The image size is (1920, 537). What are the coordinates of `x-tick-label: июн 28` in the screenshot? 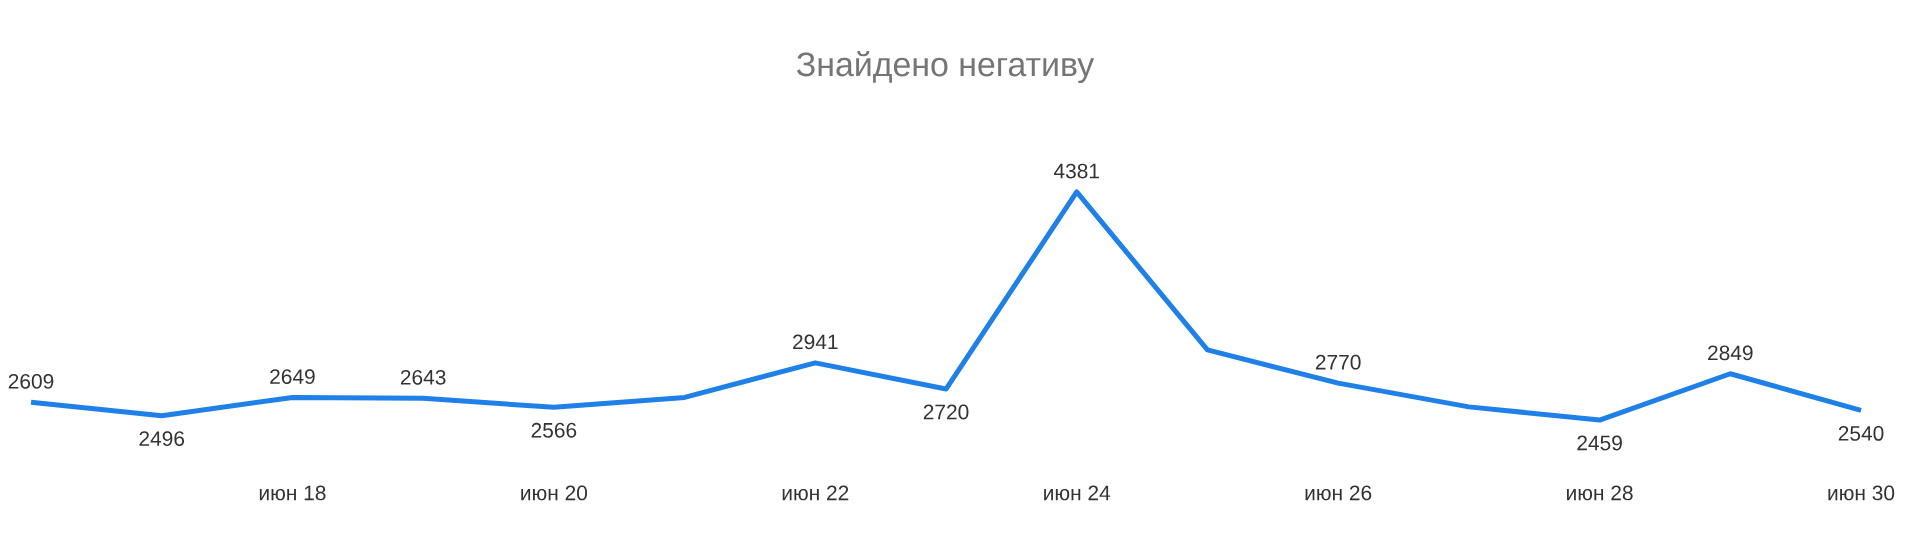 It's located at (1600, 493).